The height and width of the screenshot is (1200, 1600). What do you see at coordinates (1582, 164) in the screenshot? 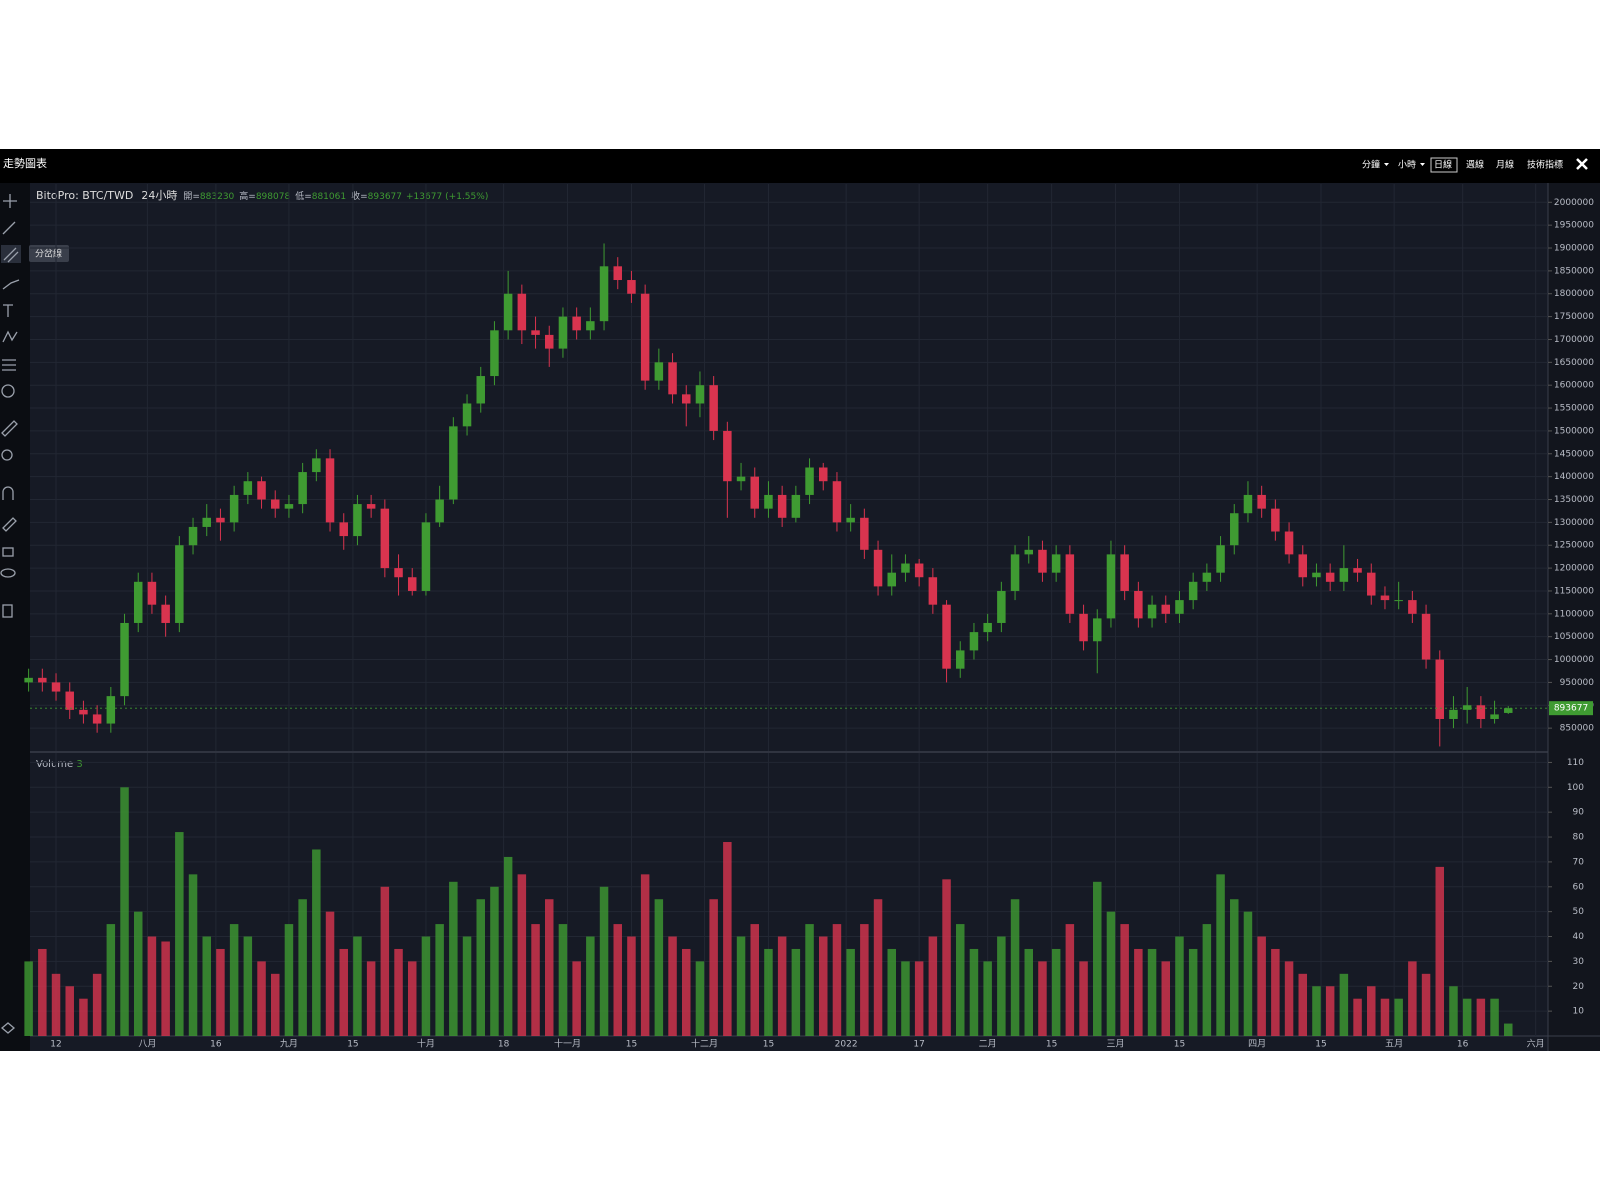
I see `close-button` at bounding box center [1582, 164].